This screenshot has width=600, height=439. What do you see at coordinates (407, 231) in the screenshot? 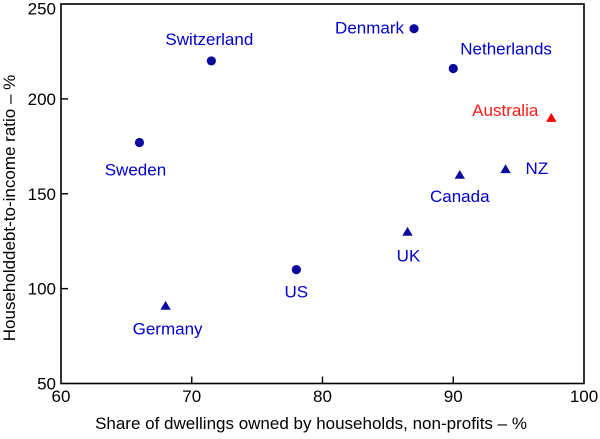
I see `marker-uk` at bounding box center [407, 231].